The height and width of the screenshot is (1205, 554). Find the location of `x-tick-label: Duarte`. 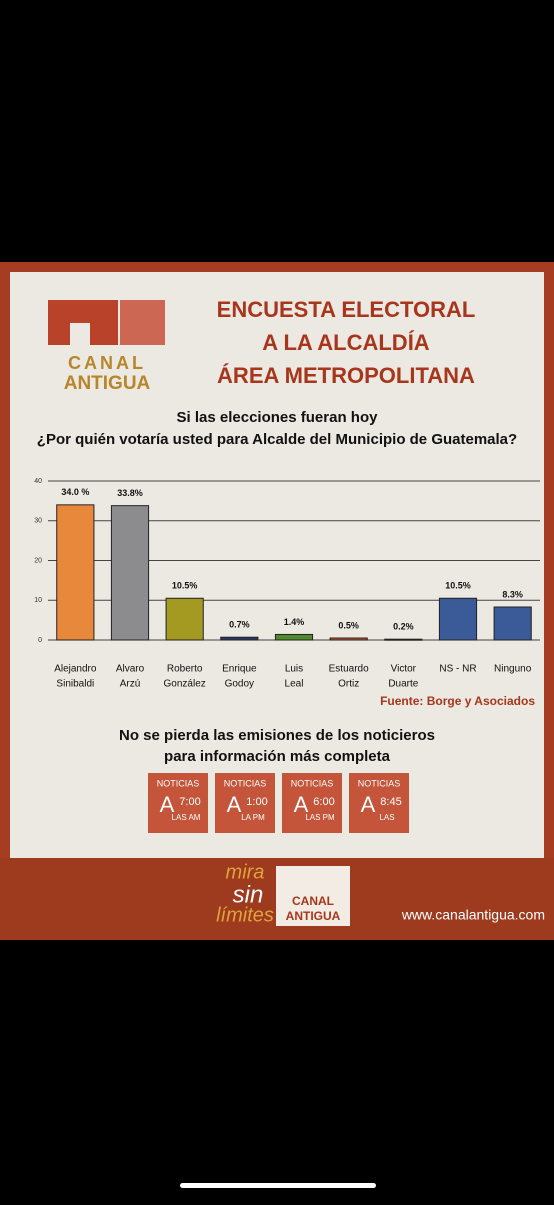

x-tick-label: Duarte is located at coordinates (403, 684).